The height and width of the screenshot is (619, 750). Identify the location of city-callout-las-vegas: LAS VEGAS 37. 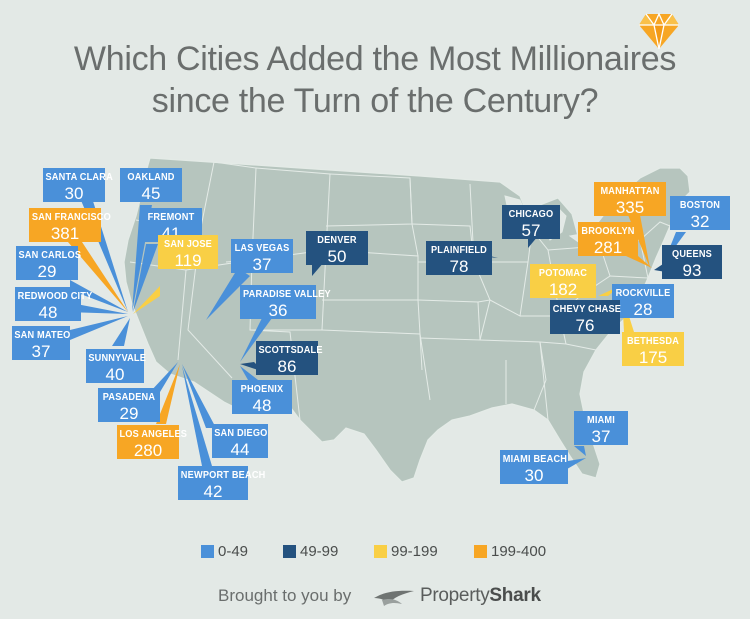
(262, 256).